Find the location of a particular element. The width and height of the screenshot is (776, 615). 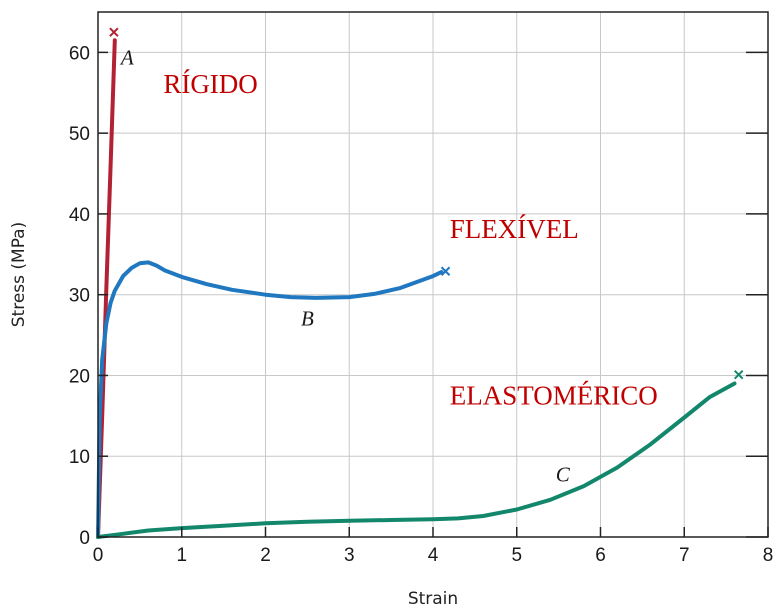

x-tick-label: 5 is located at coordinates (516, 555).